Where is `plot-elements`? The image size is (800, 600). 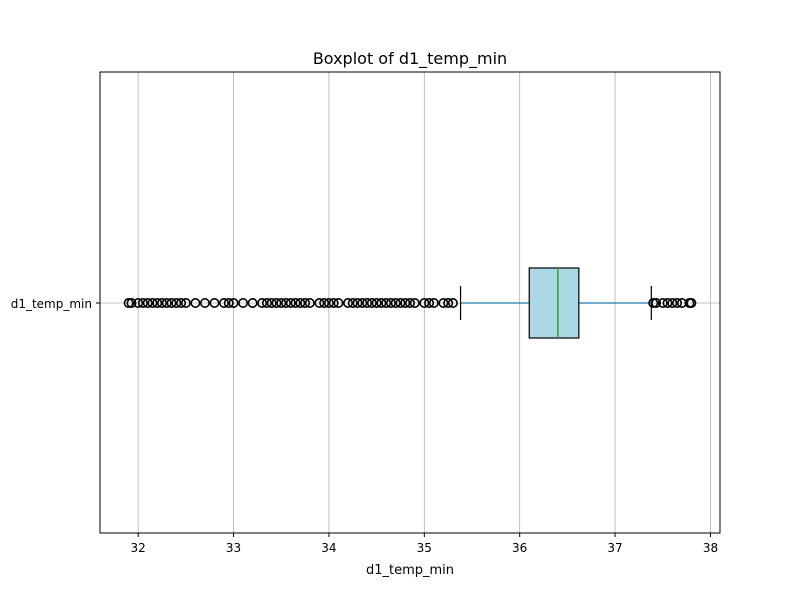 plot-elements is located at coordinates (410, 303).